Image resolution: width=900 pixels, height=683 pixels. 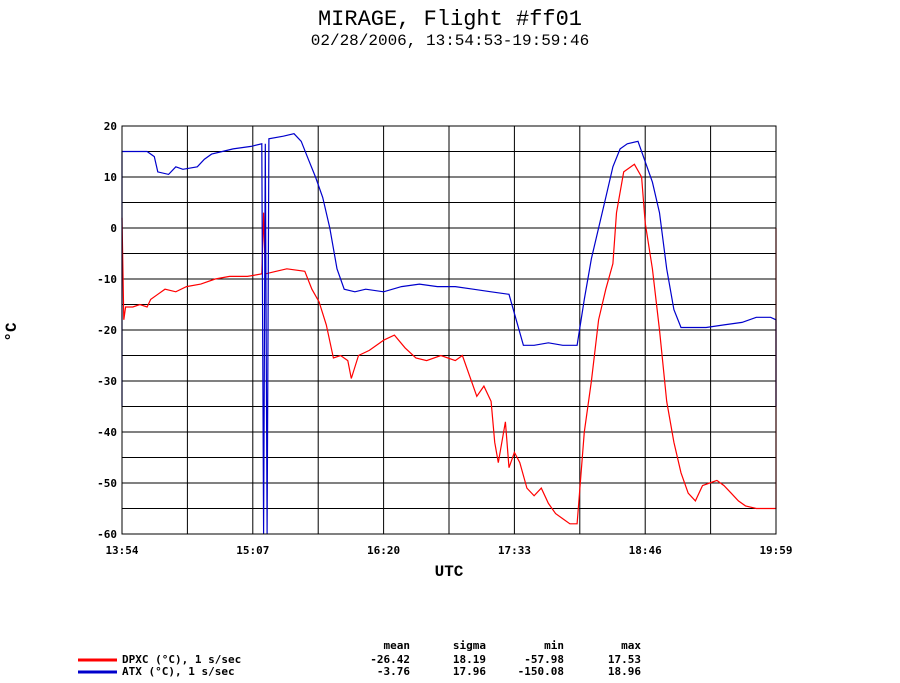 What do you see at coordinates (110, 126) in the screenshot?
I see `y-tick-label: 20` at bounding box center [110, 126].